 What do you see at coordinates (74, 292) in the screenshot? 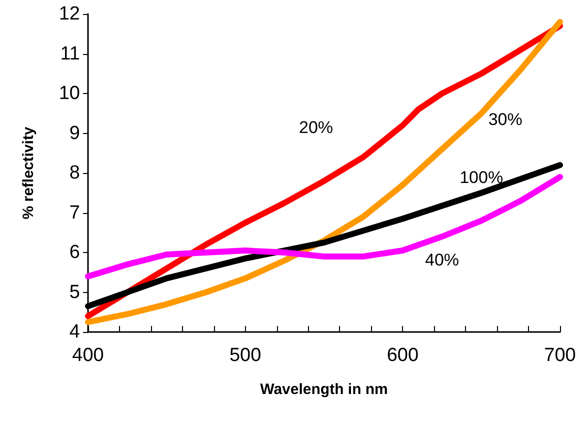
I see `y-tick-label: 5` at bounding box center [74, 292].